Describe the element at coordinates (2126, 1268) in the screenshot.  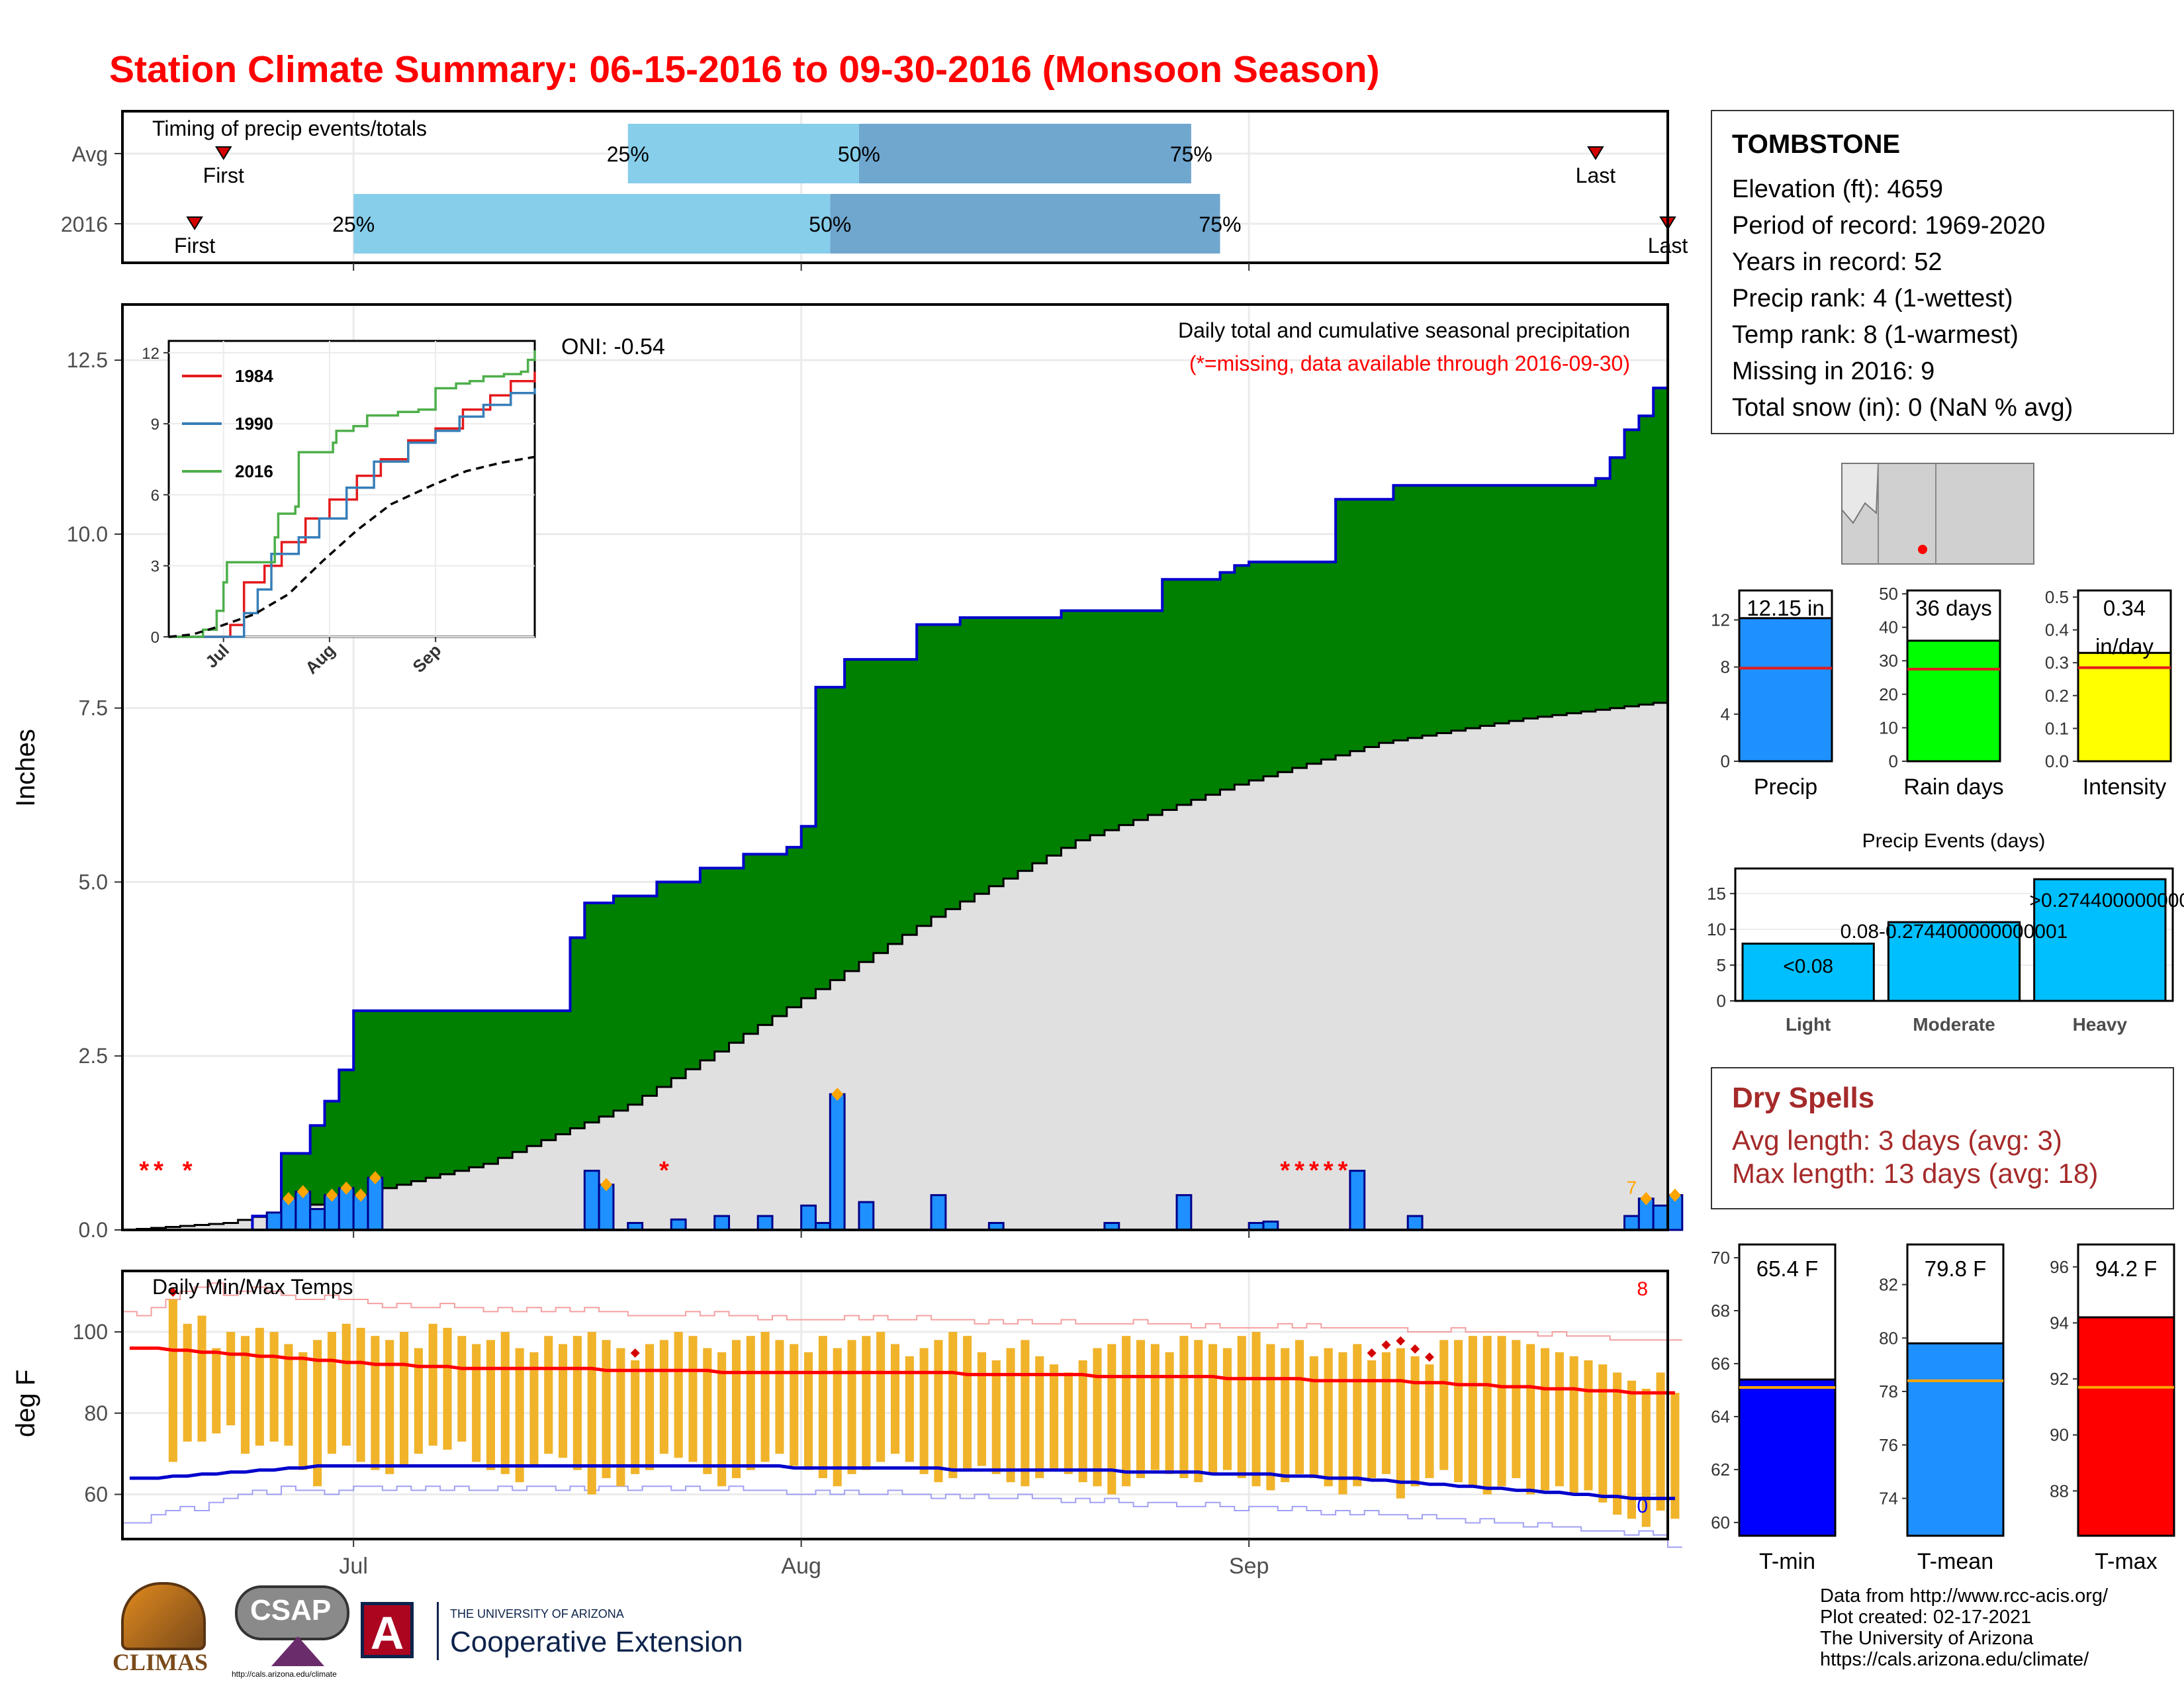
I see `temp-summary-value-label: 94.2 F` at that location.